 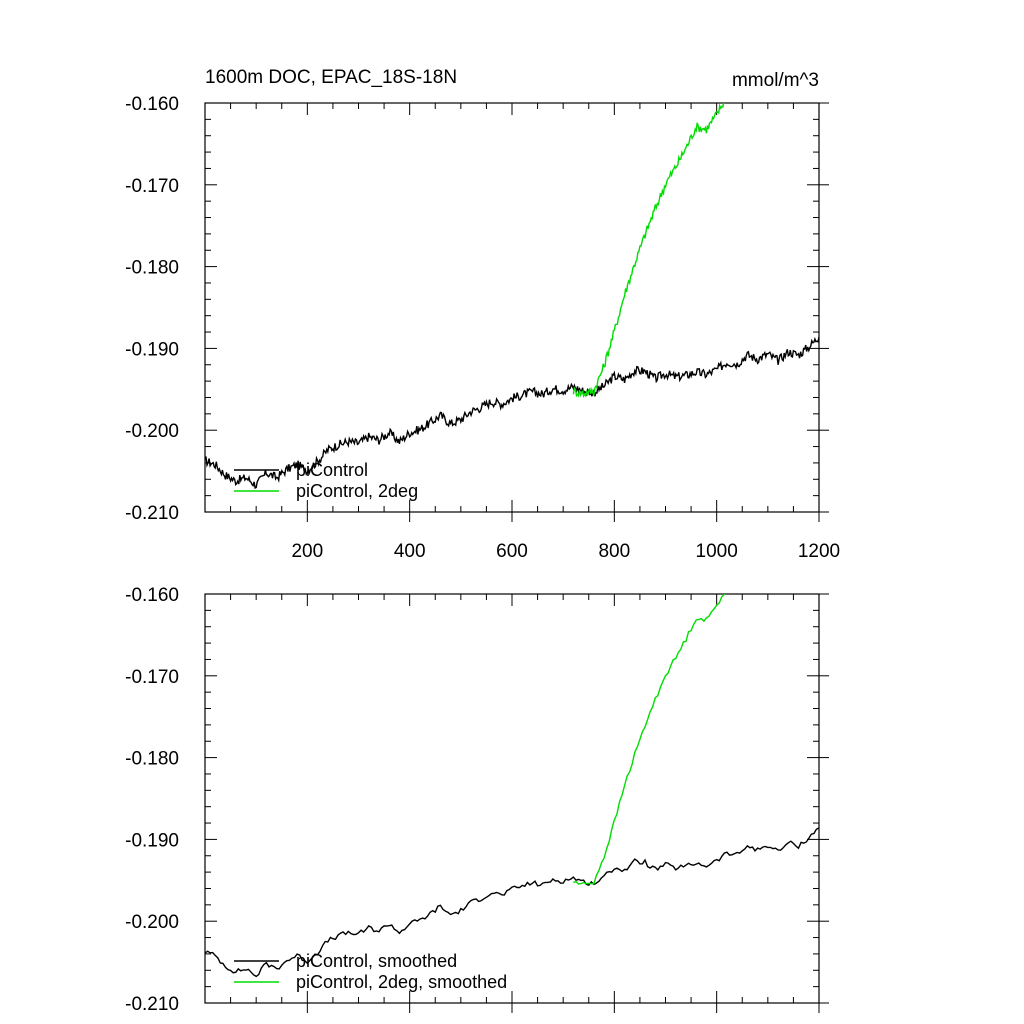 What do you see at coordinates (410, 551) in the screenshot?
I see `x-tick-label: 400` at bounding box center [410, 551].